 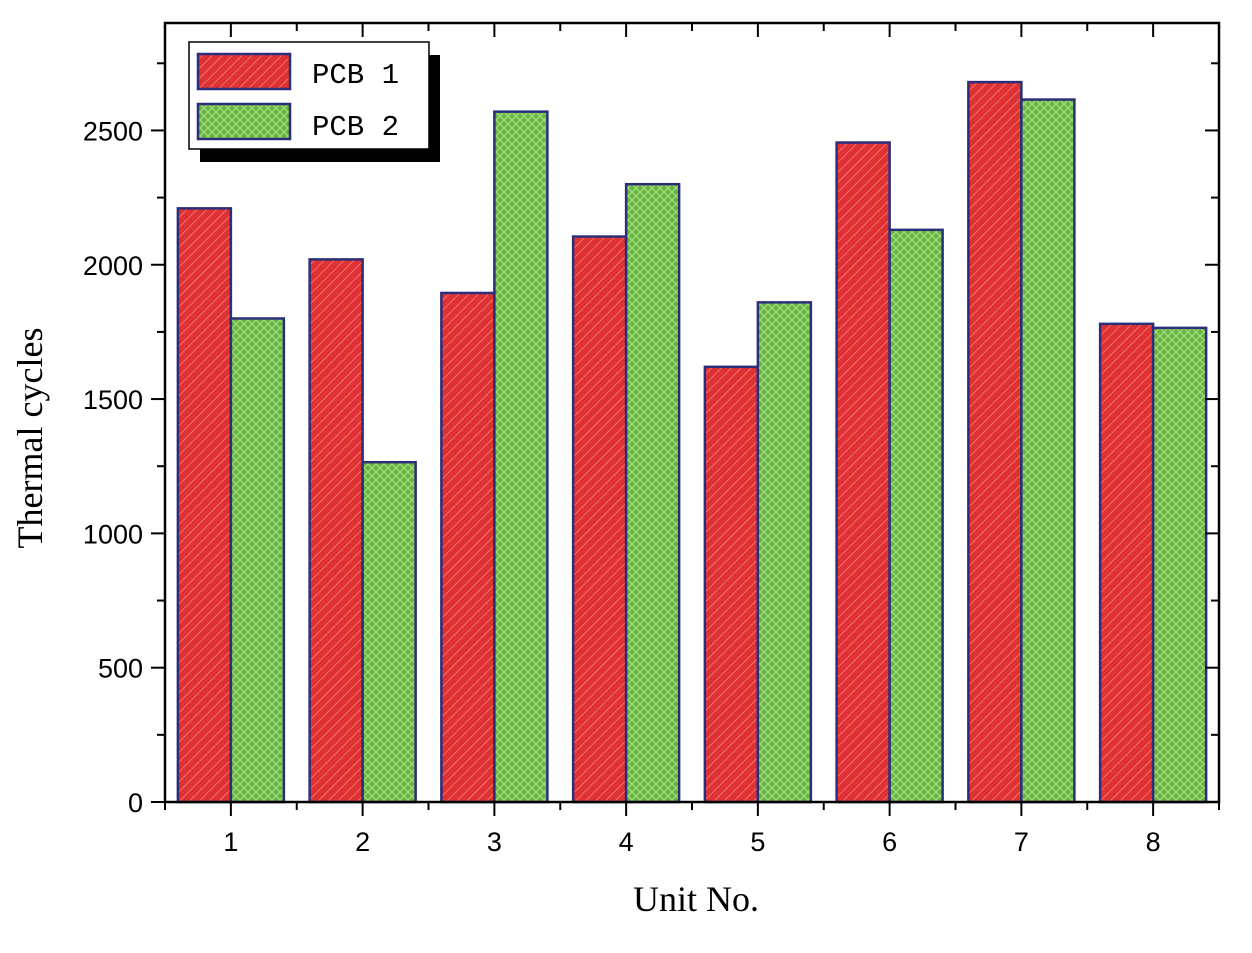 I want to click on legend-label-pcb-2: PCB 2, so click(x=355, y=127).